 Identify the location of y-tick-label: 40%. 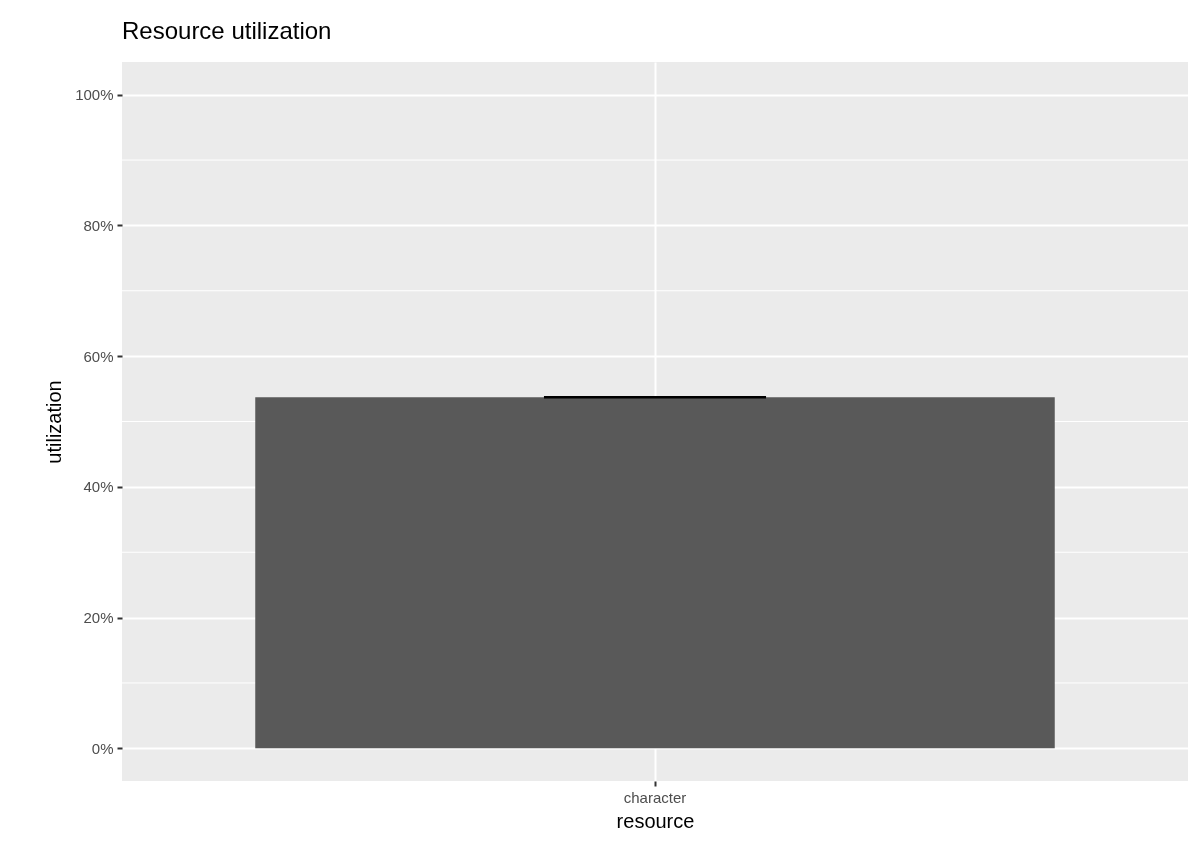
(98, 487).